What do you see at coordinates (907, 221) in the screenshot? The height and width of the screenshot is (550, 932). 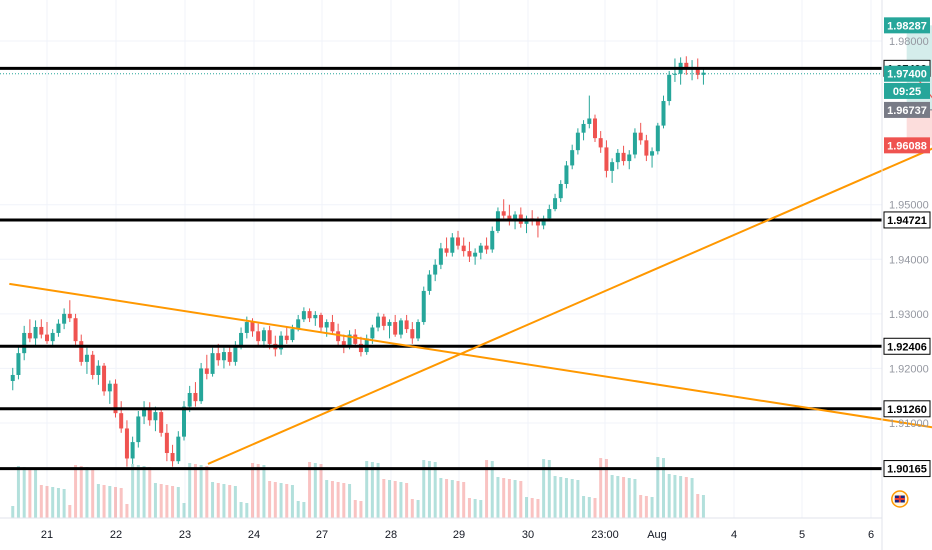 I see `price-tag-label: 1.94721` at bounding box center [907, 221].